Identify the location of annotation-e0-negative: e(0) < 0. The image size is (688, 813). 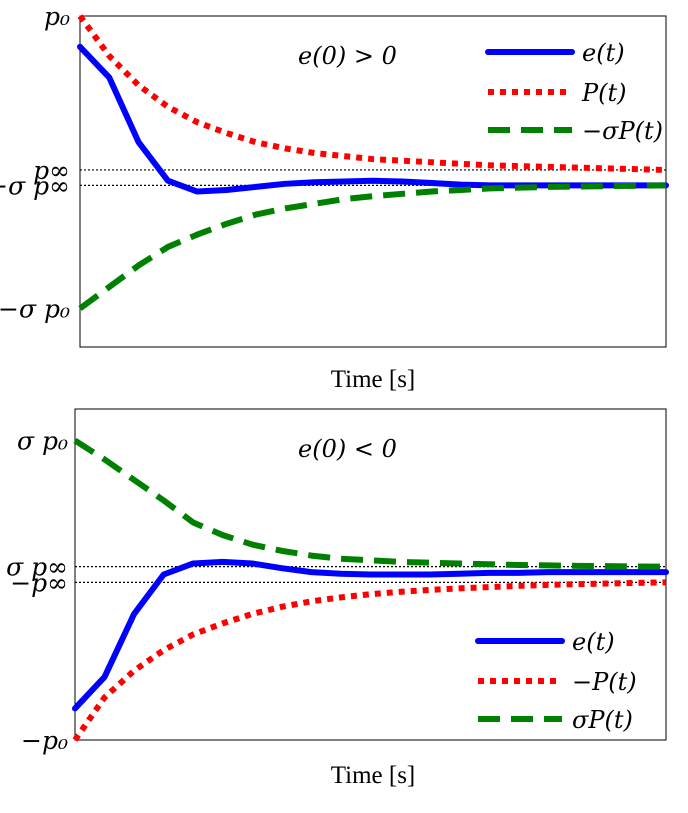
(347, 449).